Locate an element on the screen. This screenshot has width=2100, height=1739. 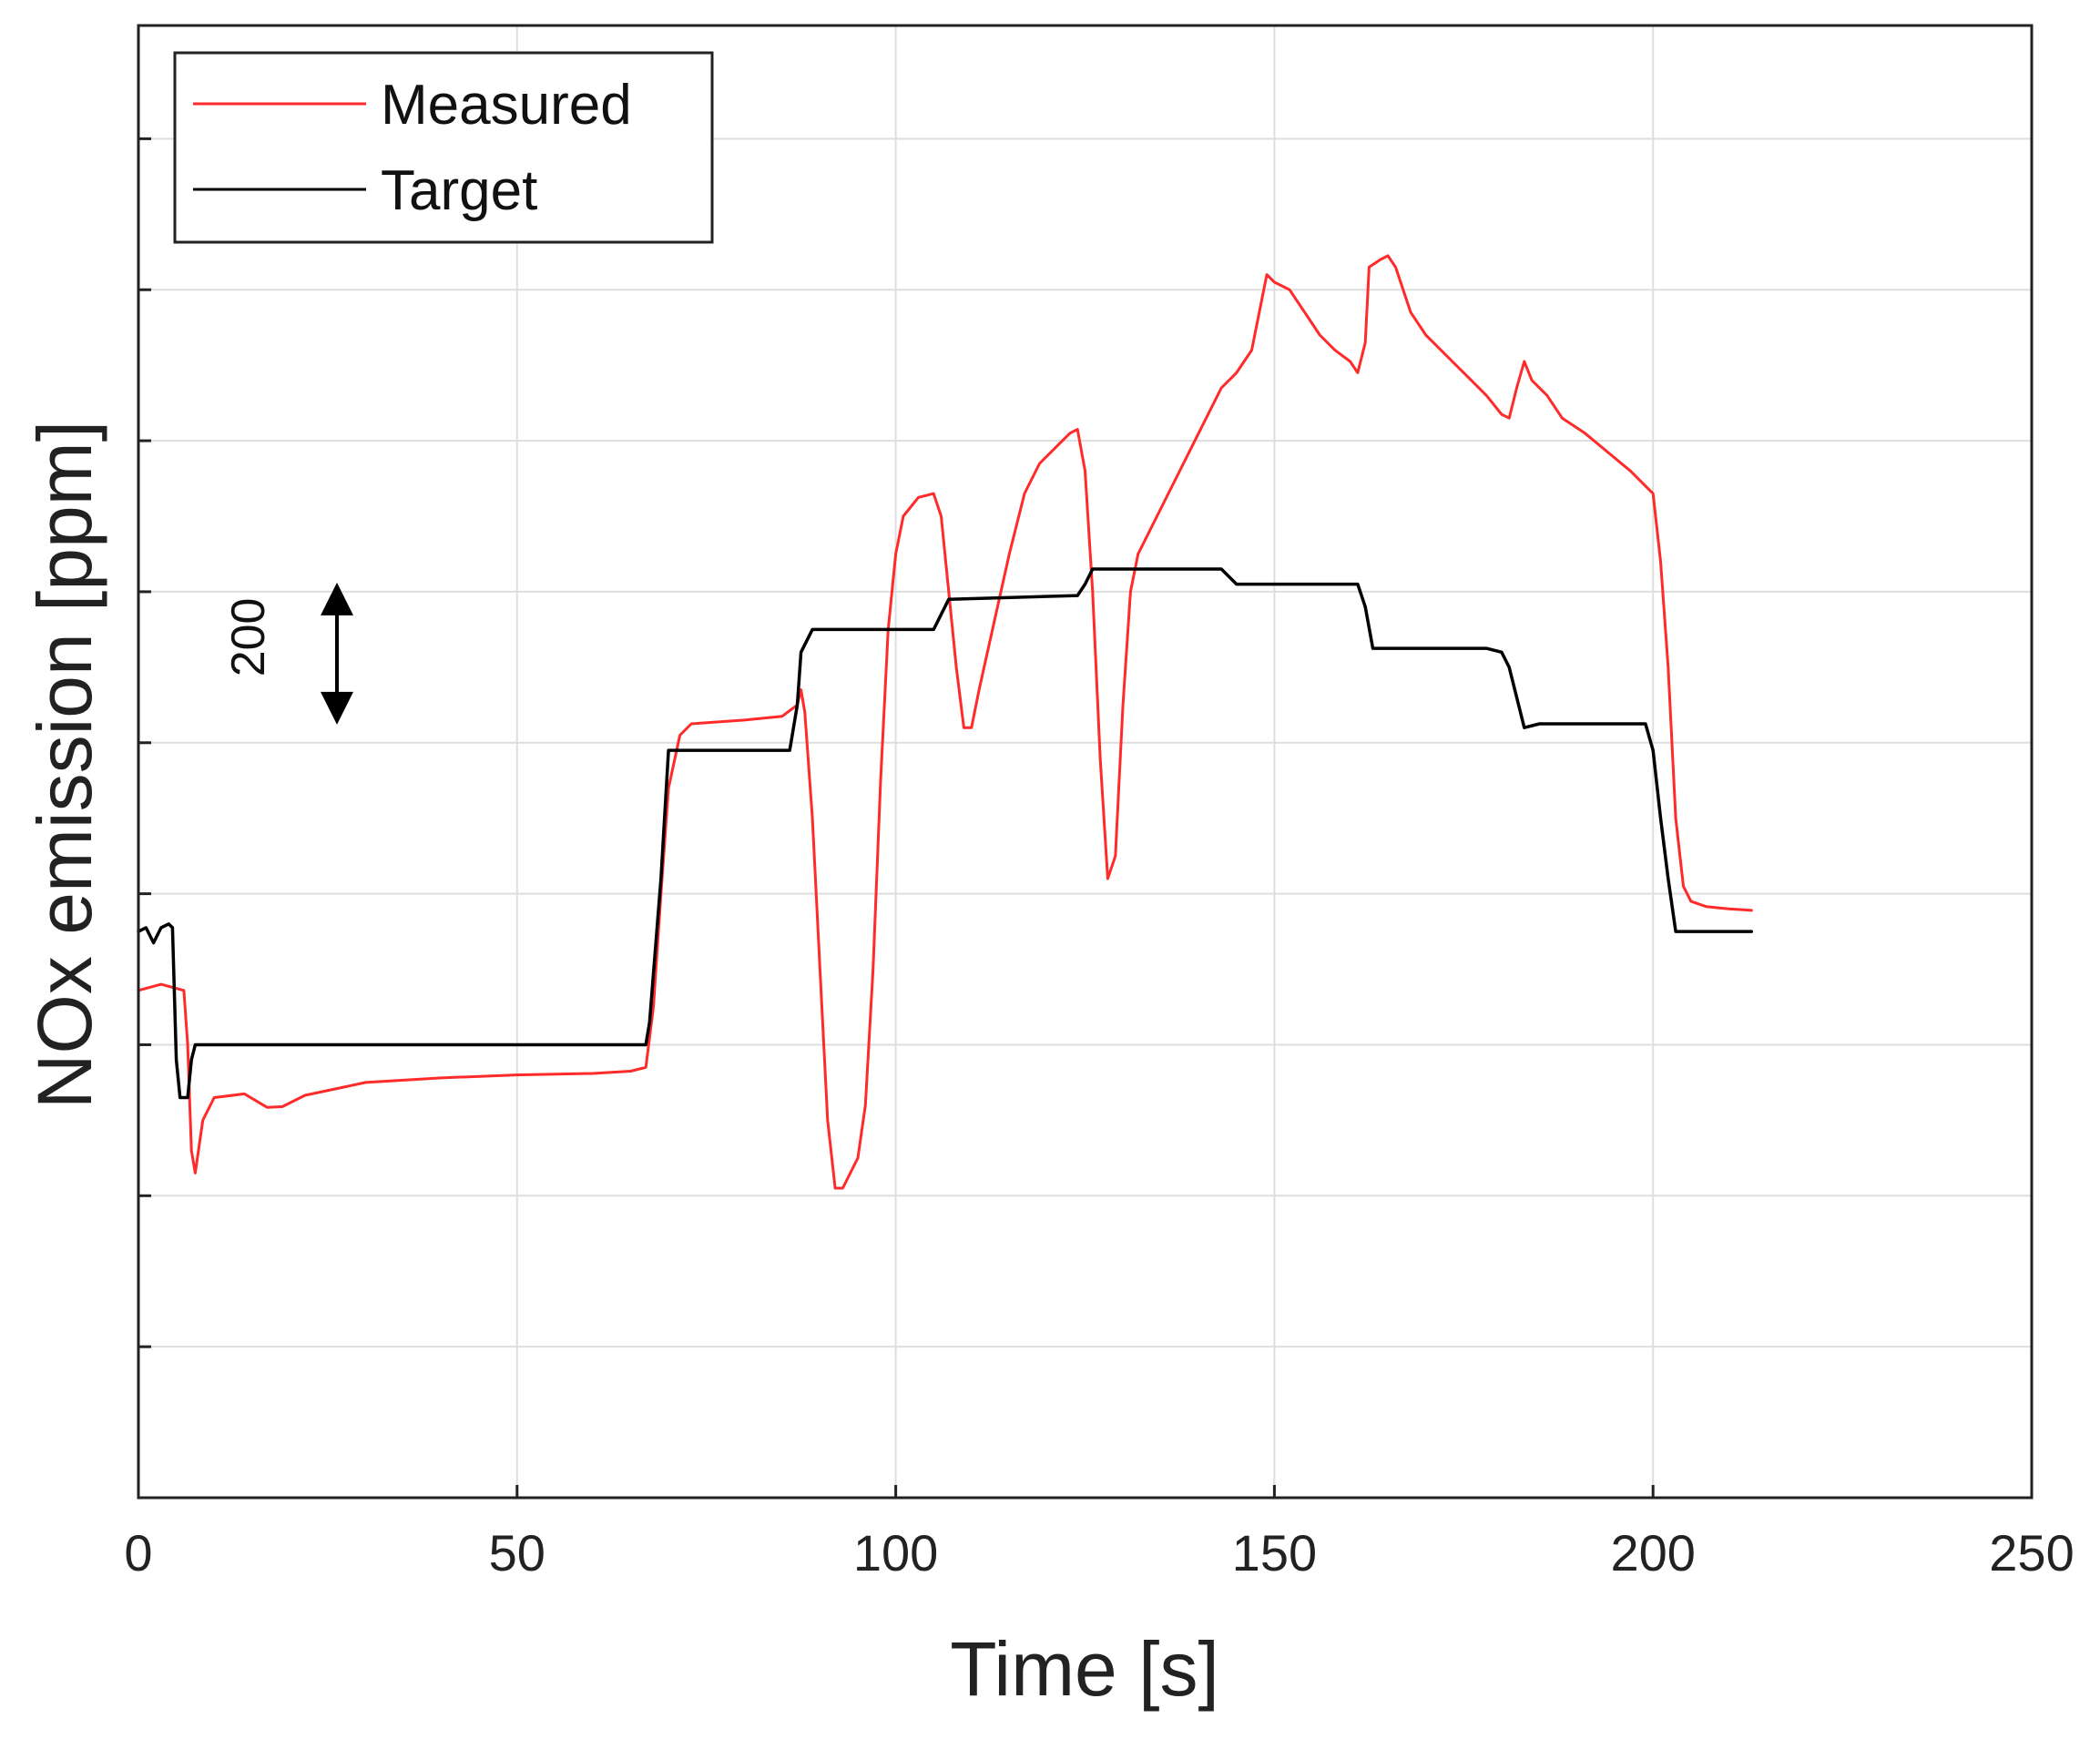
scale-annotation: 200 is located at coordinates (287, 653).